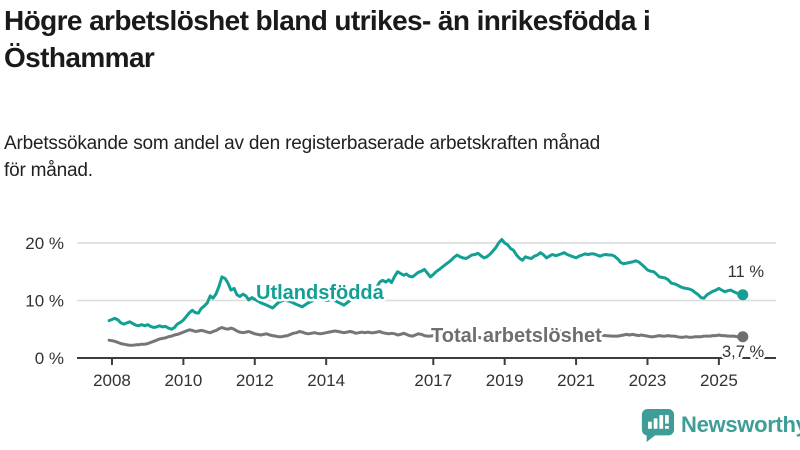 This screenshot has width=800, height=450. I want to click on x-tick-label: 2012, so click(255, 380).